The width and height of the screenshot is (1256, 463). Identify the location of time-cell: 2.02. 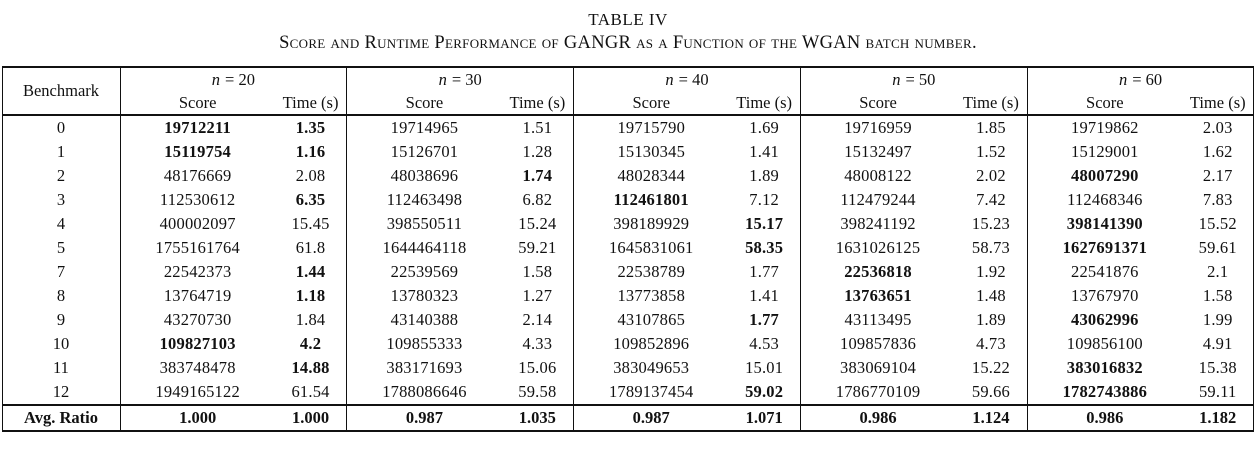
(991, 176).